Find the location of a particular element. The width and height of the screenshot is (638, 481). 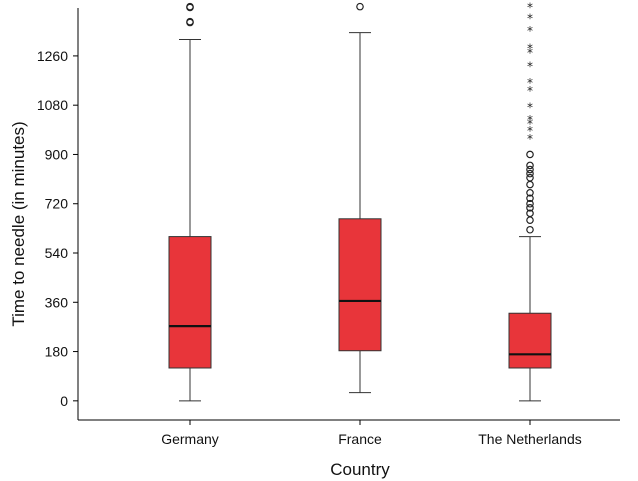

y-tick-label: 720 is located at coordinates (57, 204).